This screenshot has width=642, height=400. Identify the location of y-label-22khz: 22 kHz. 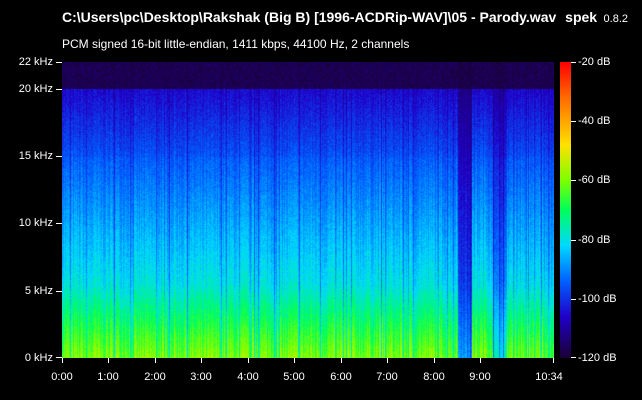
(35, 62).